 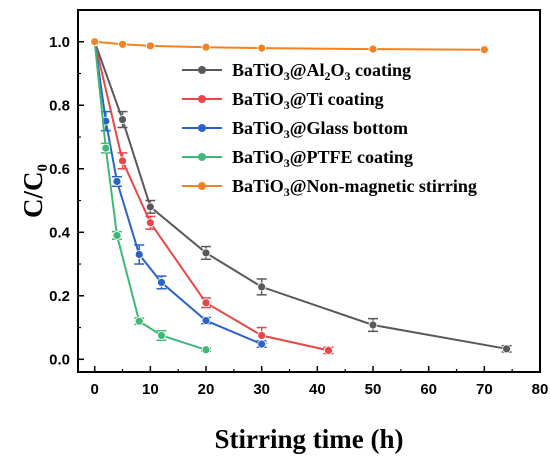 What do you see at coordinates (150, 389) in the screenshot?
I see `x-tick-label: 10` at bounding box center [150, 389].